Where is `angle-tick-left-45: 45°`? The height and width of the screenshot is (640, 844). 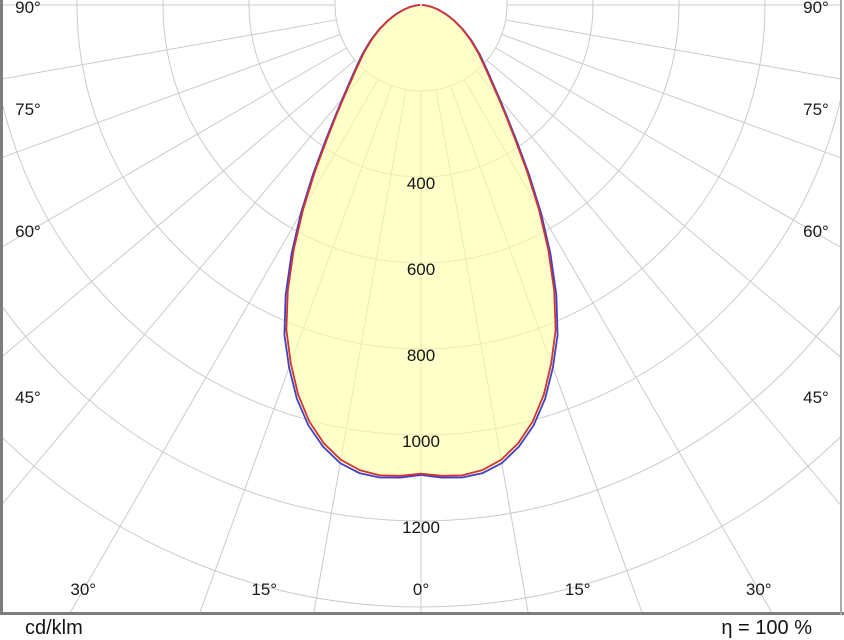 angle-tick-left-45: 45° is located at coordinates (28, 397).